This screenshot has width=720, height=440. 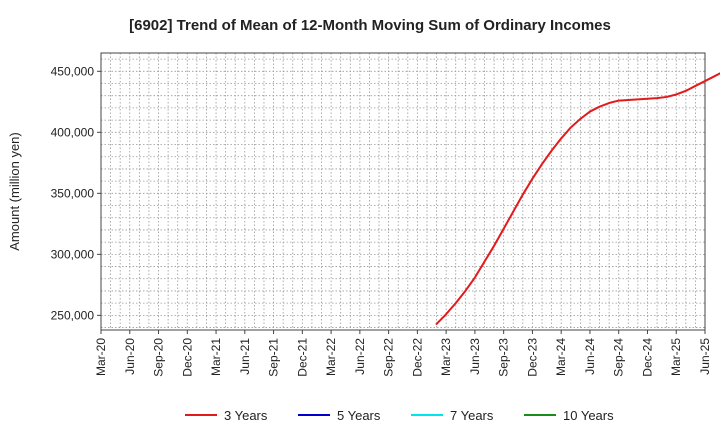 What do you see at coordinates (359, 415) in the screenshot?
I see `legend-label-5-years: 5 Years` at bounding box center [359, 415].